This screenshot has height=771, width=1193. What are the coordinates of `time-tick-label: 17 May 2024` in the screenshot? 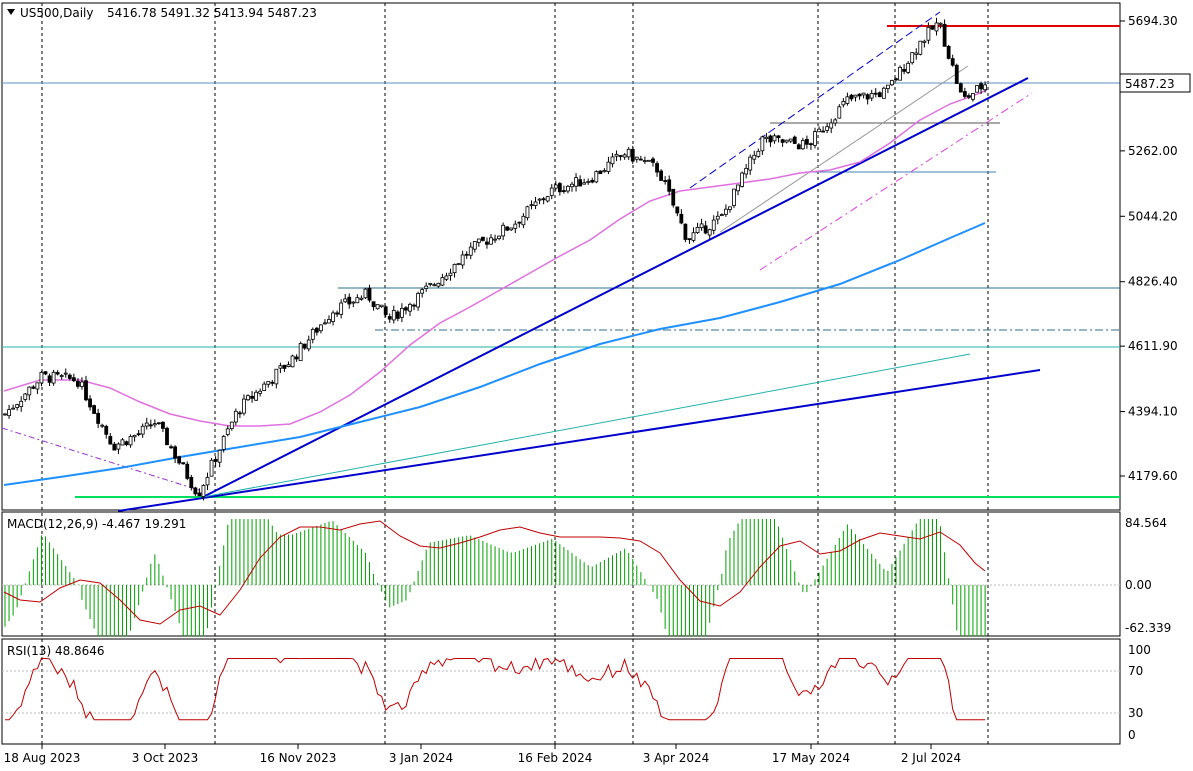 It's located at (811, 758).